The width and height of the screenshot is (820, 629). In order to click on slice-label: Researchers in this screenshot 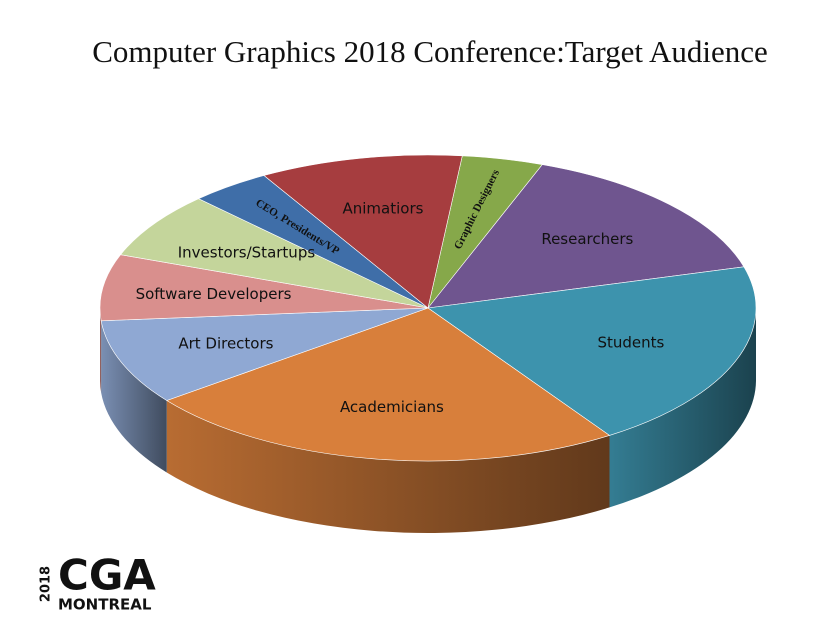, I will do `click(587, 239)`.